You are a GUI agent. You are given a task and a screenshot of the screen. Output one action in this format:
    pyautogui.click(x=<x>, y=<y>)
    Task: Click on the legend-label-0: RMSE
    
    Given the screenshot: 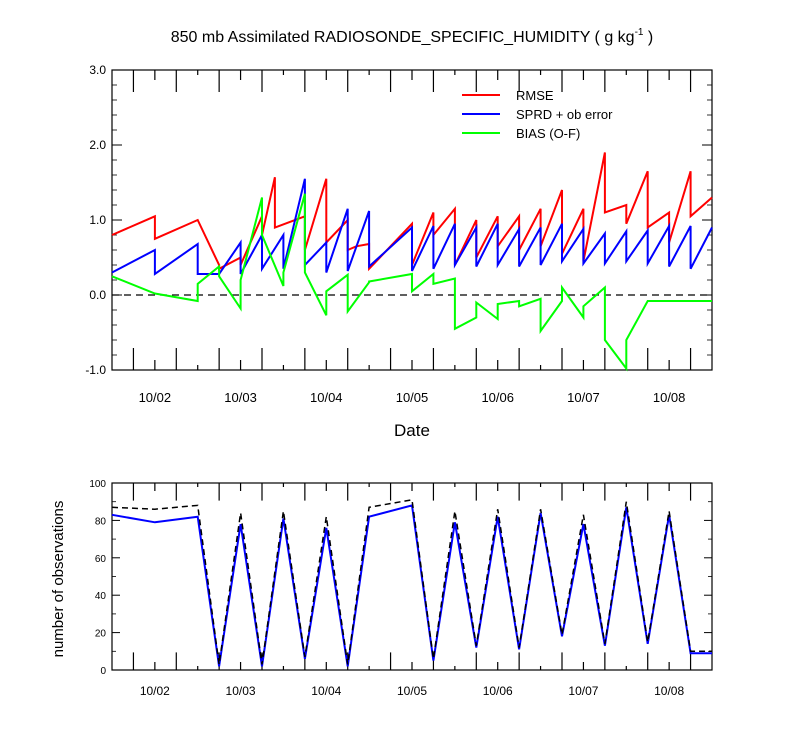 What is the action you would take?
    pyautogui.click(x=535, y=95)
    